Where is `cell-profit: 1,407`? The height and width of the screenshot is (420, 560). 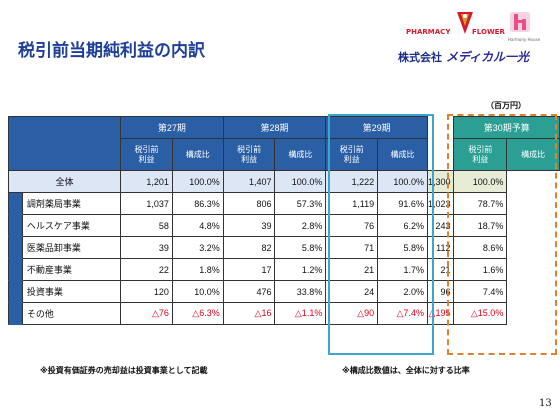 cell-profit: 1,407 is located at coordinates (249, 181).